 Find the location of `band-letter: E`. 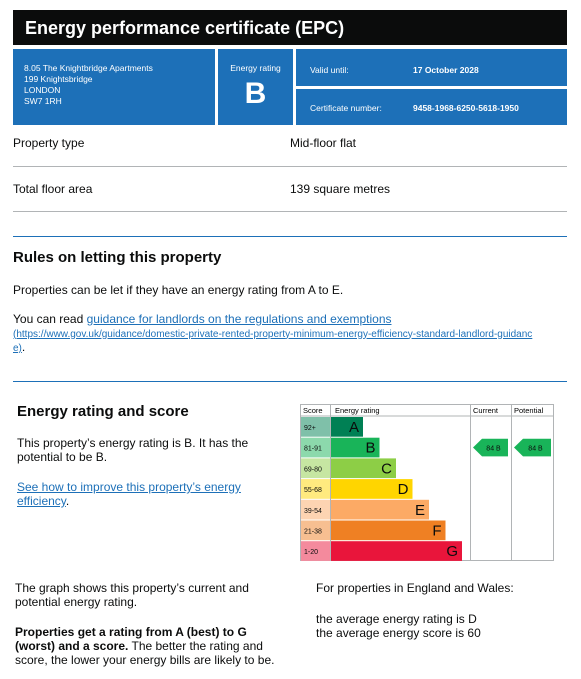

band-letter: E is located at coordinates (420, 510).